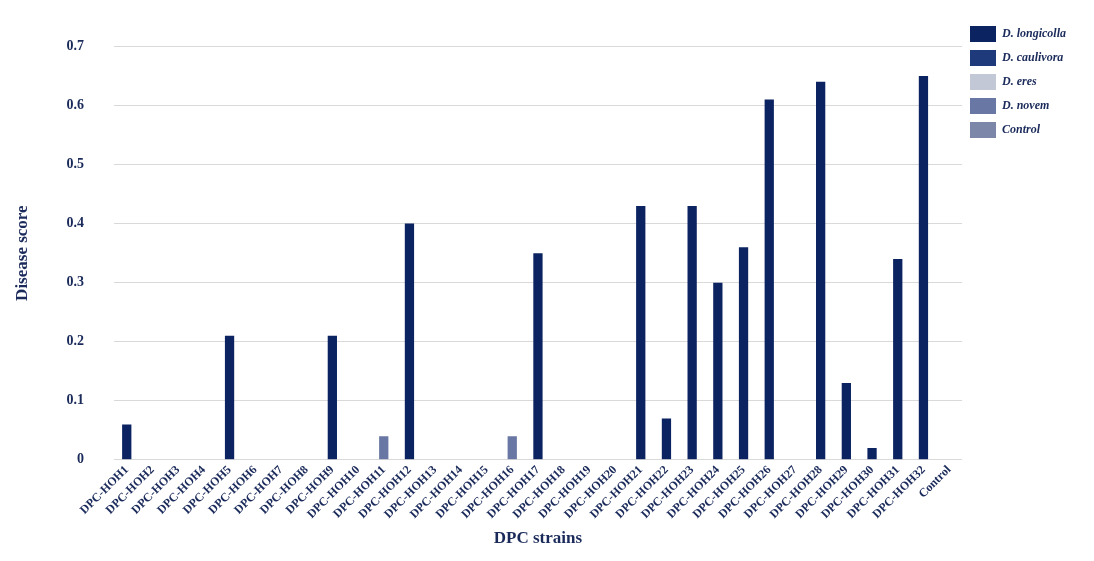 The width and height of the screenshot is (1094, 561). What do you see at coordinates (75, 282) in the screenshot?
I see `y-tick-label: 0.3` at bounding box center [75, 282].